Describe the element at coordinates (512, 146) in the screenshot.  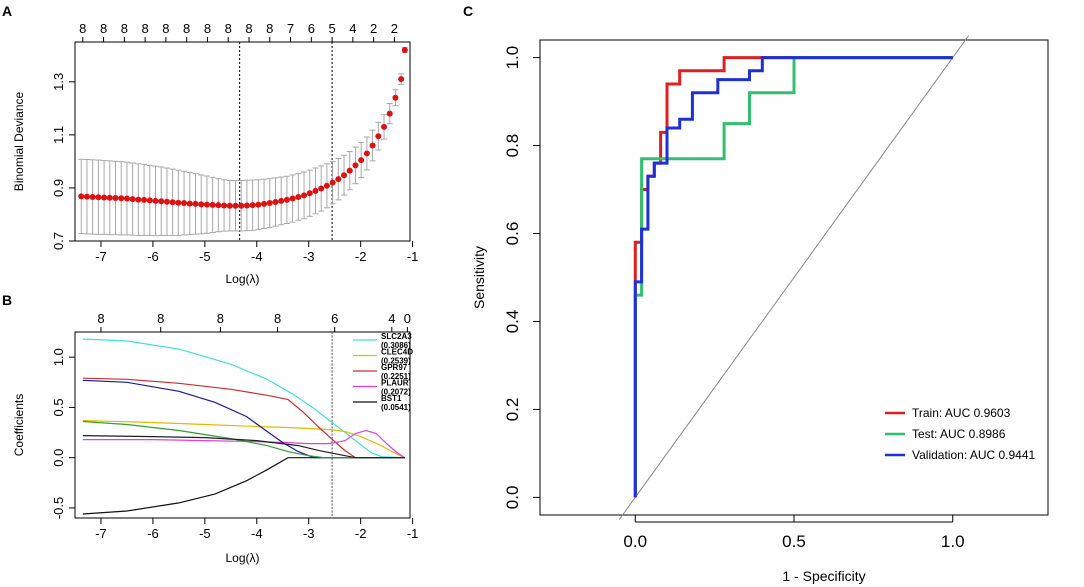
I see `y-tick-label: 0.8` at that location.